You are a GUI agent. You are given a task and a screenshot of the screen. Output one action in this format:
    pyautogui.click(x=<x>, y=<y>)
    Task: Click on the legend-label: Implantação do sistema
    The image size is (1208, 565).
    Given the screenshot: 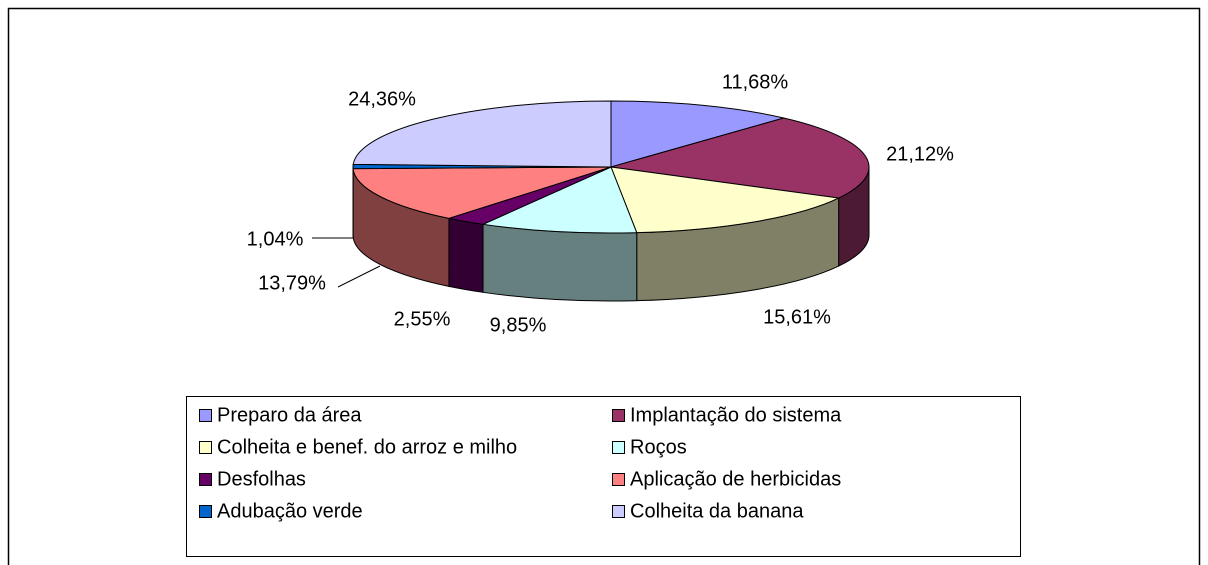 What is the action you would take?
    pyautogui.click(x=736, y=415)
    